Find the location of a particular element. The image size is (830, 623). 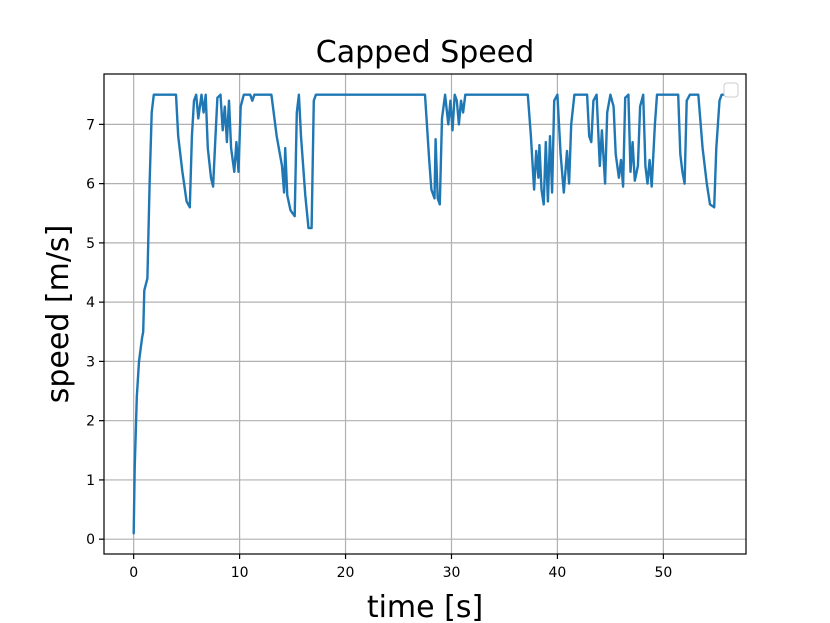

x-tick-label: 50 is located at coordinates (663, 573).